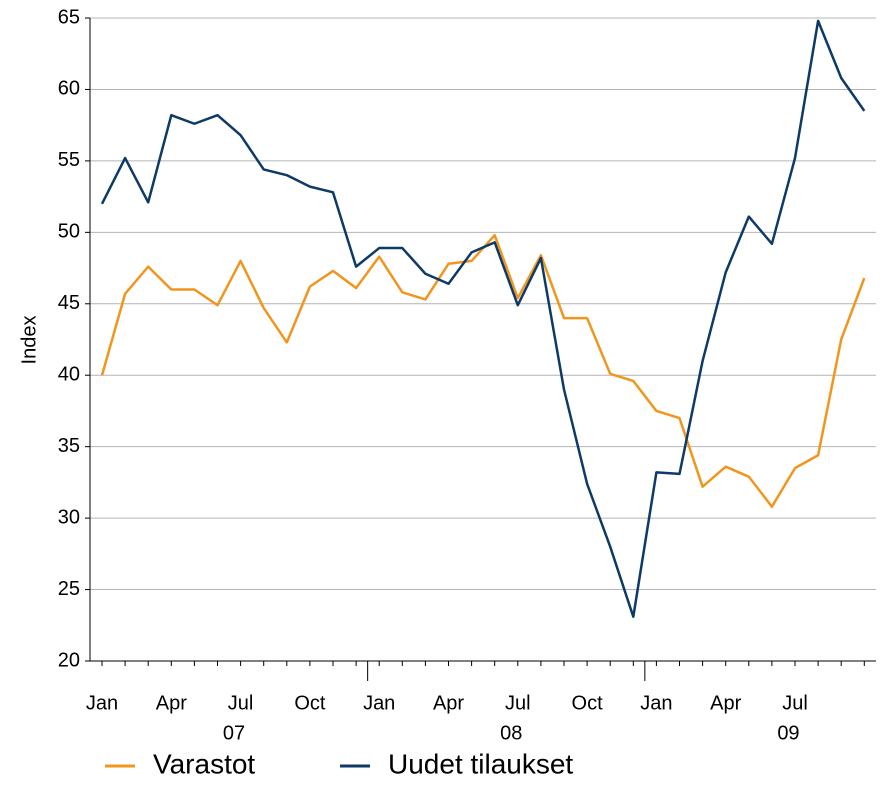 The width and height of the screenshot is (883, 786). I want to click on y-axis-label: Index, so click(29, 340).